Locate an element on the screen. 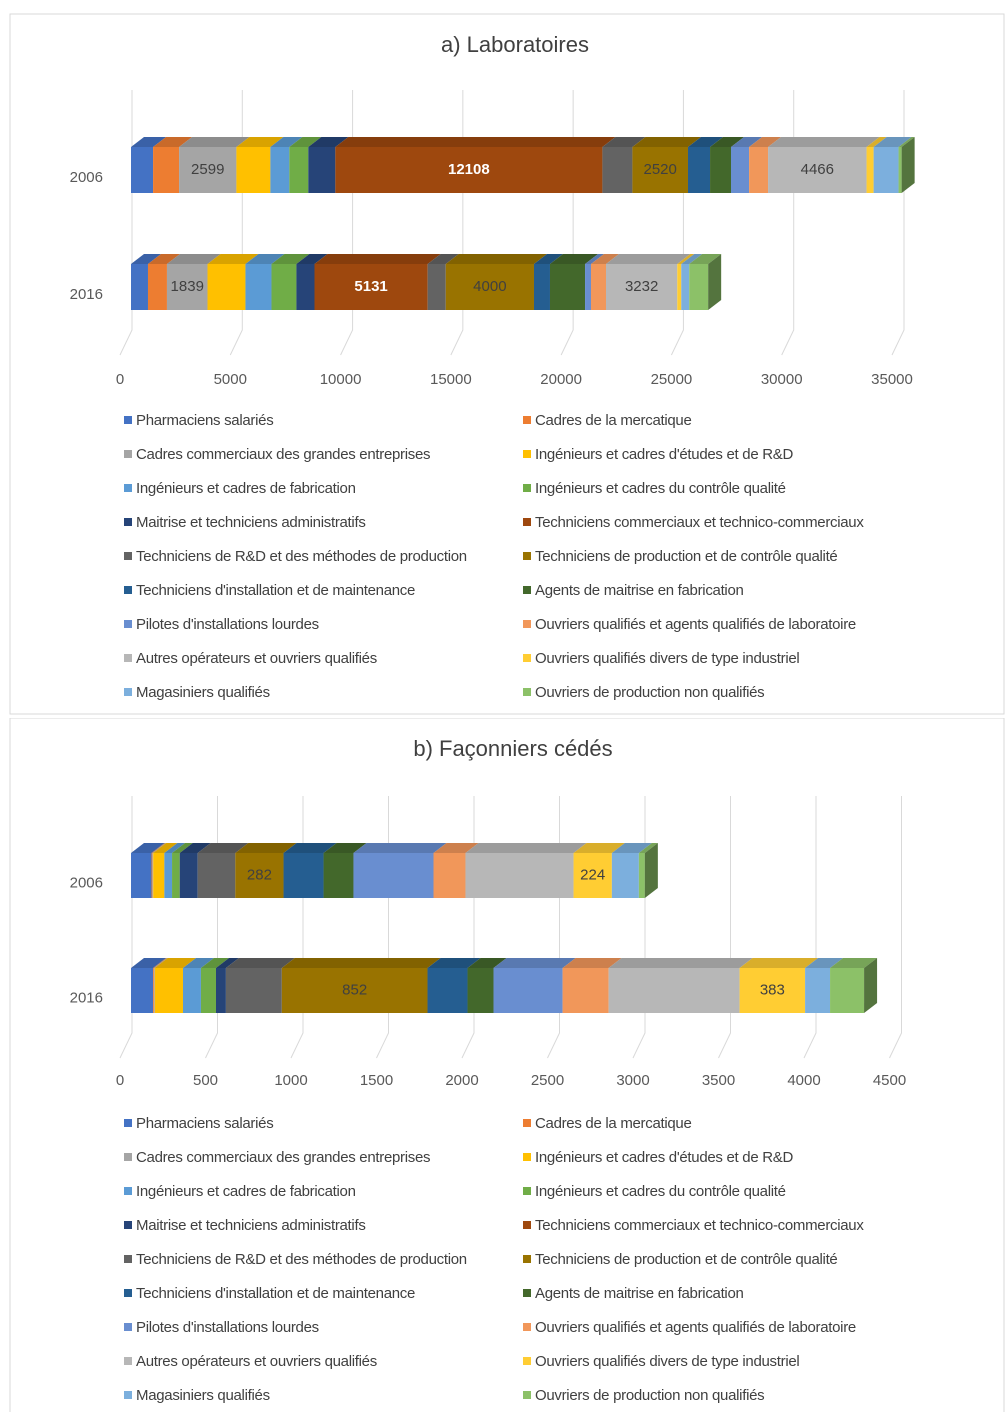 Image resolution: width=1005 pixels, height=1412 pixels. x-tick-label: 1500 is located at coordinates (376, 1080).